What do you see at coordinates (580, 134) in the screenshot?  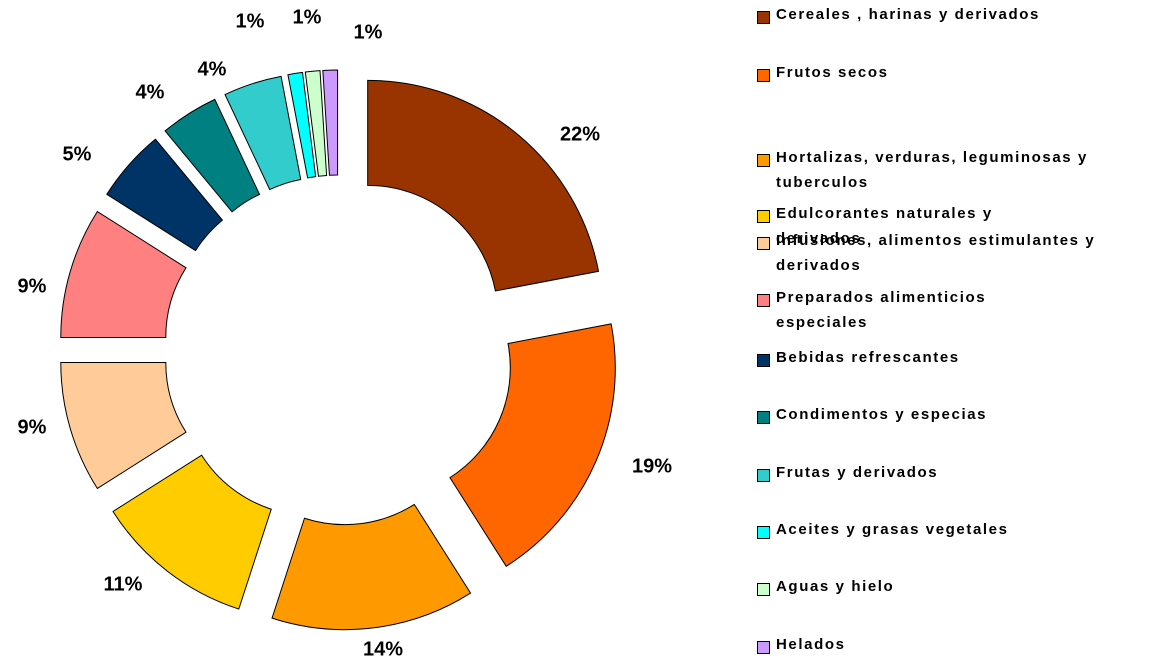 I see `data-label: 22%` at bounding box center [580, 134].